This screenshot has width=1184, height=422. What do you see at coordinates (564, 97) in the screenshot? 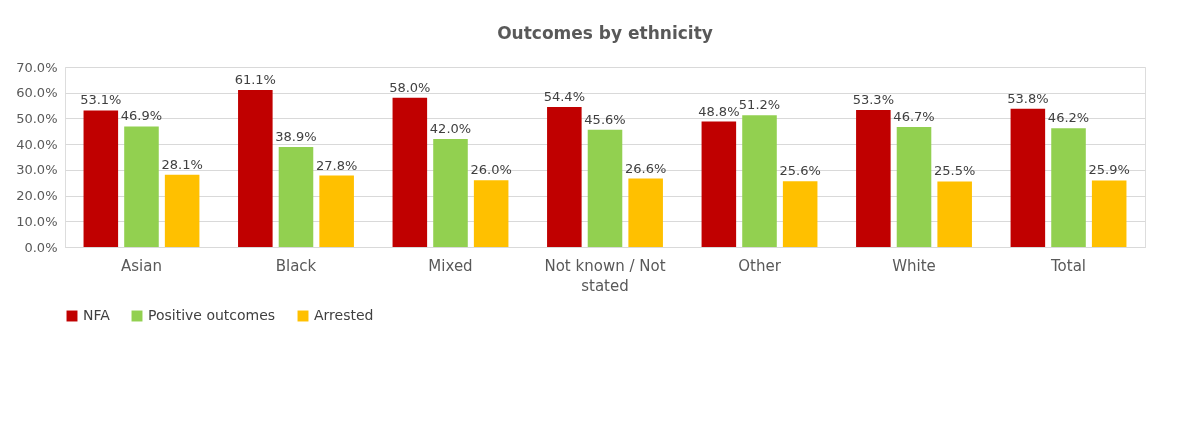
I see `data-label: 54.4%` at bounding box center [564, 97].